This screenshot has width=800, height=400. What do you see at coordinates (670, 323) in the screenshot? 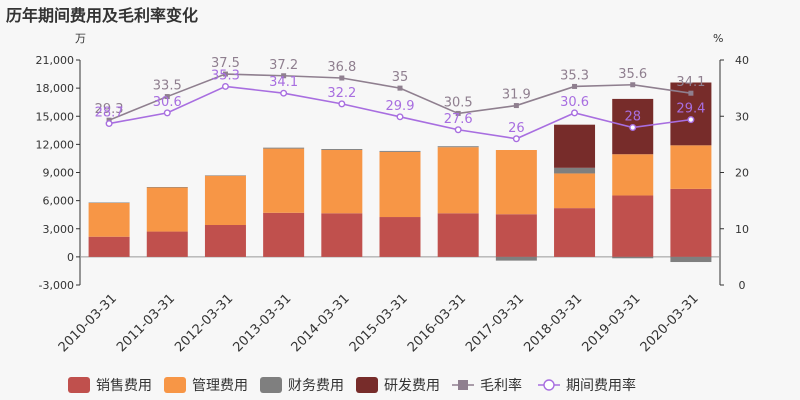
I see `x-tick-label: 2020-03-31` at bounding box center [670, 323].